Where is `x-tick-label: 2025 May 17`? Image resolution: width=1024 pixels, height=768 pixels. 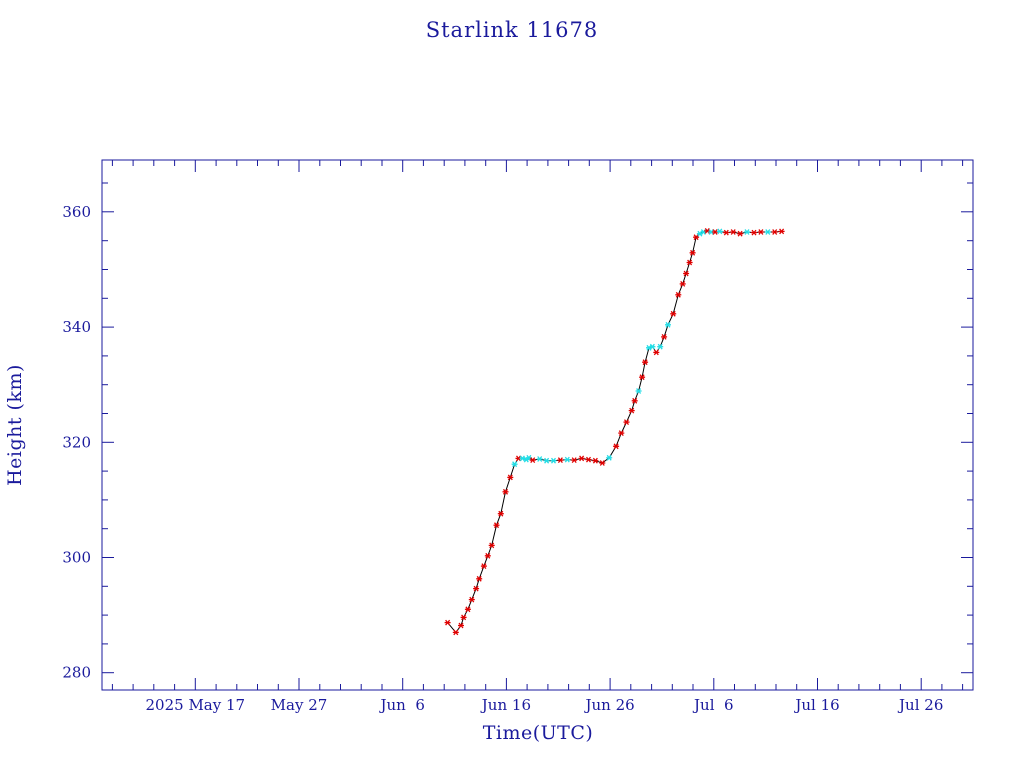 x-tick-label: 2025 May 17 is located at coordinates (196, 705).